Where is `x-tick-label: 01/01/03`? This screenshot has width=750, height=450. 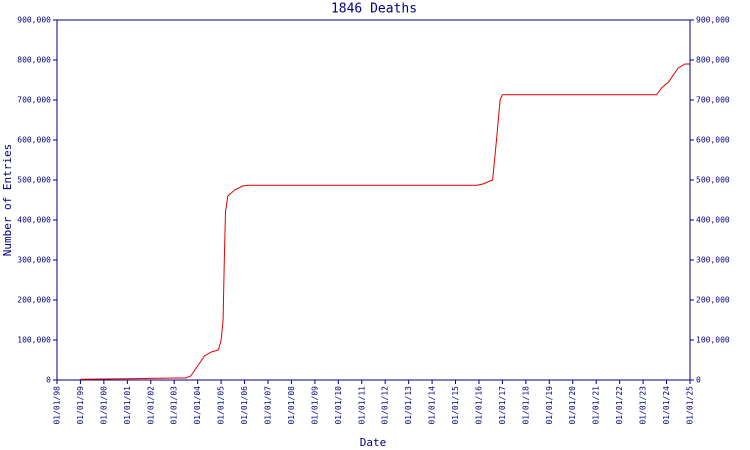
x-tick-label: 01/01/03 is located at coordinates (174, 405).